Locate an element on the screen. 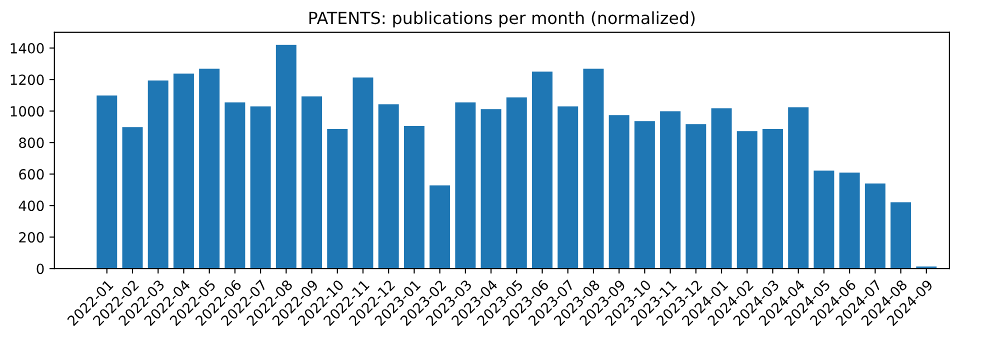 This screenshot has height=340, width=989. chart-title: PATENTS: publications per month (normalized) is located at coordinates (502, 19).